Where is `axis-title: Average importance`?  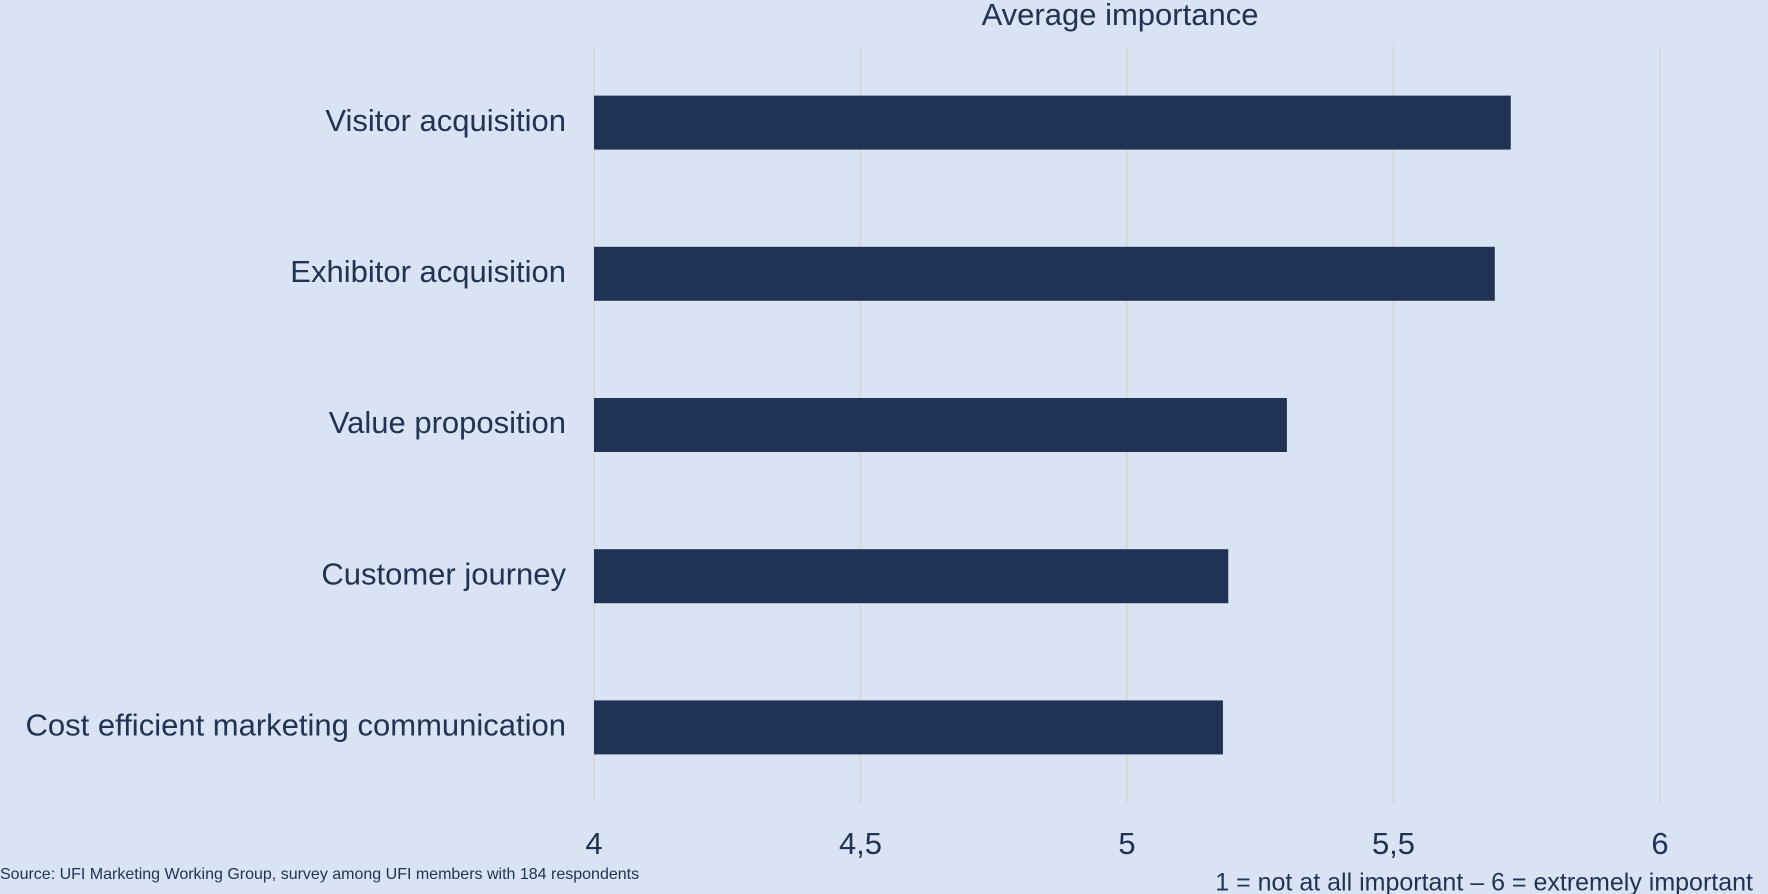 axis-title: Average importance is located at coordinates (1120, 16).